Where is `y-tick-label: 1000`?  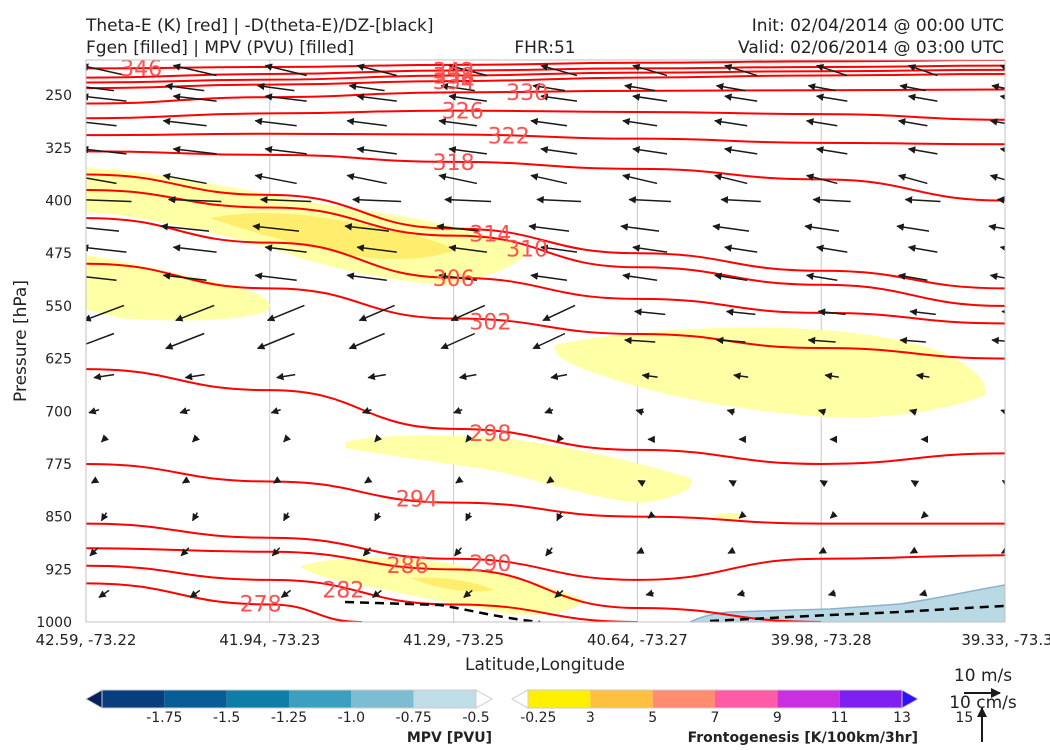 y-tick-label: 1000 is located at coordinates (54, 623).